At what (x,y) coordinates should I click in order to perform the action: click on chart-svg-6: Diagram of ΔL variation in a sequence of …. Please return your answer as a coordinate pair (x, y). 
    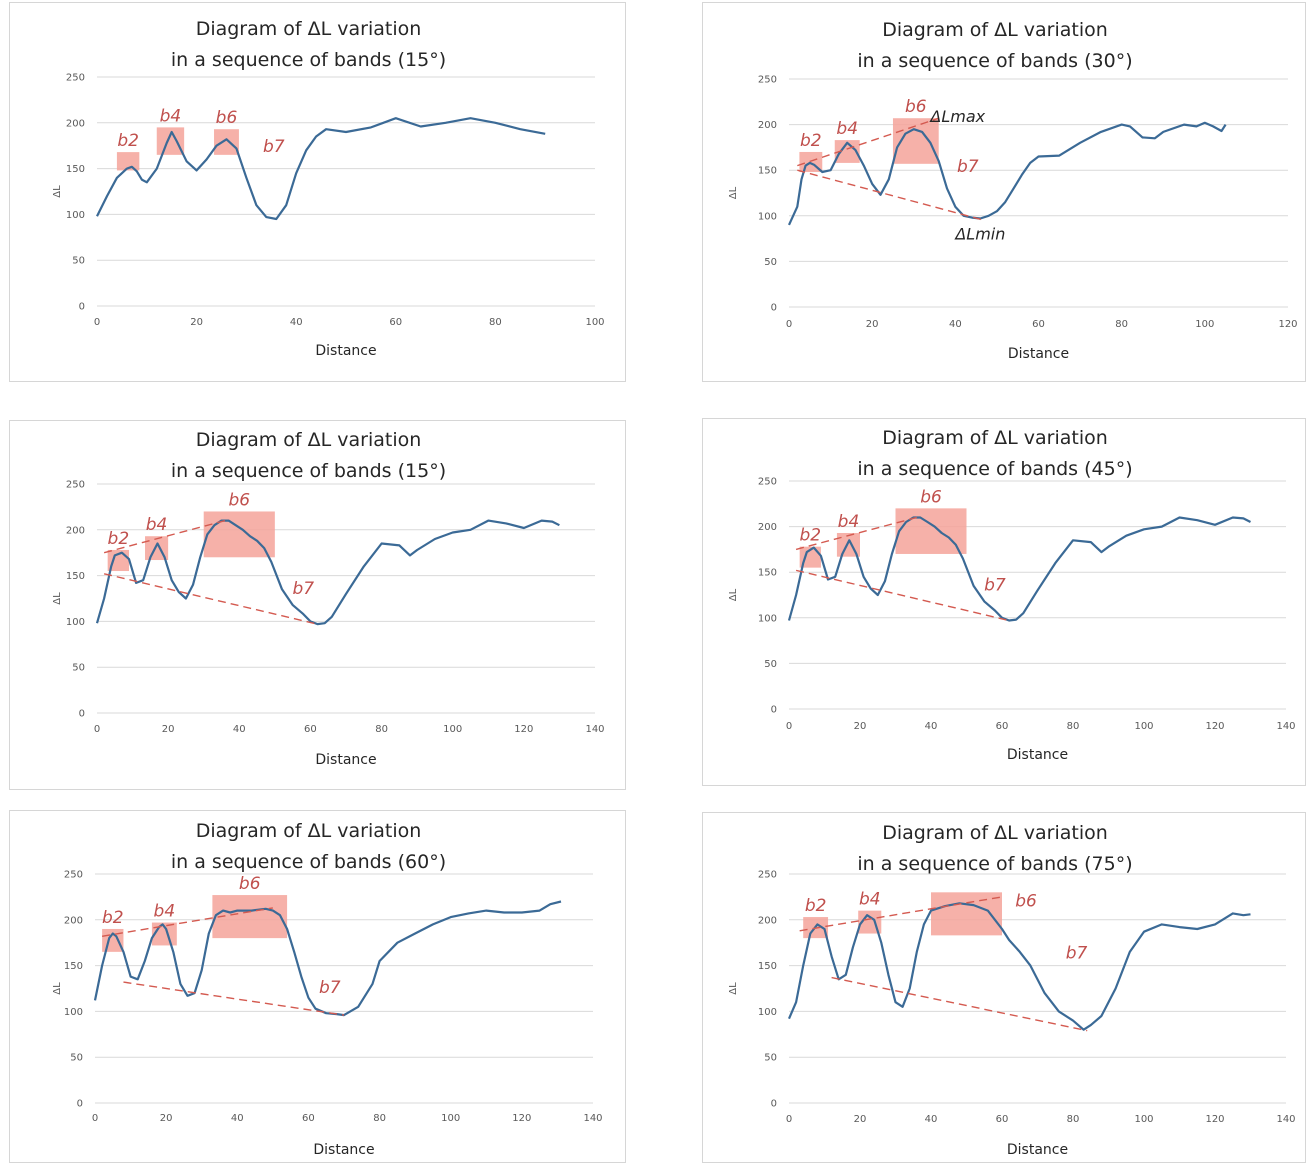
    Looking at the image, I should click on (1012, 990).